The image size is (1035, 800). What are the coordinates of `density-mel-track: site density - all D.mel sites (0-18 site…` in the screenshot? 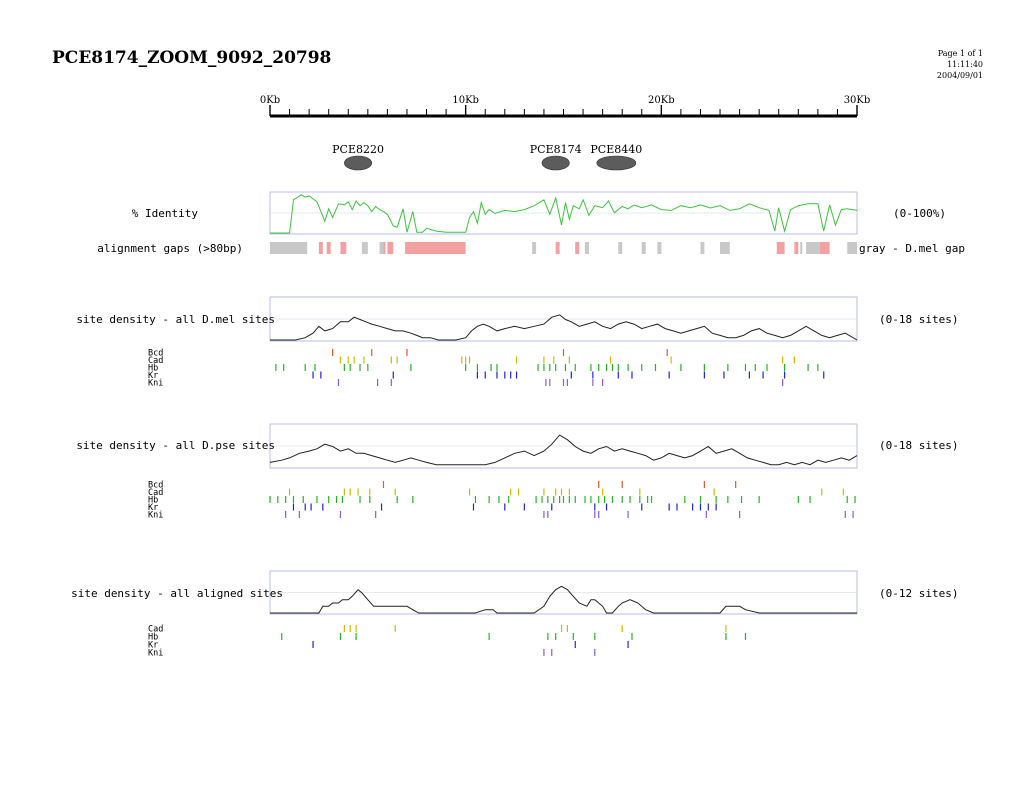 It's located at (517, 319).